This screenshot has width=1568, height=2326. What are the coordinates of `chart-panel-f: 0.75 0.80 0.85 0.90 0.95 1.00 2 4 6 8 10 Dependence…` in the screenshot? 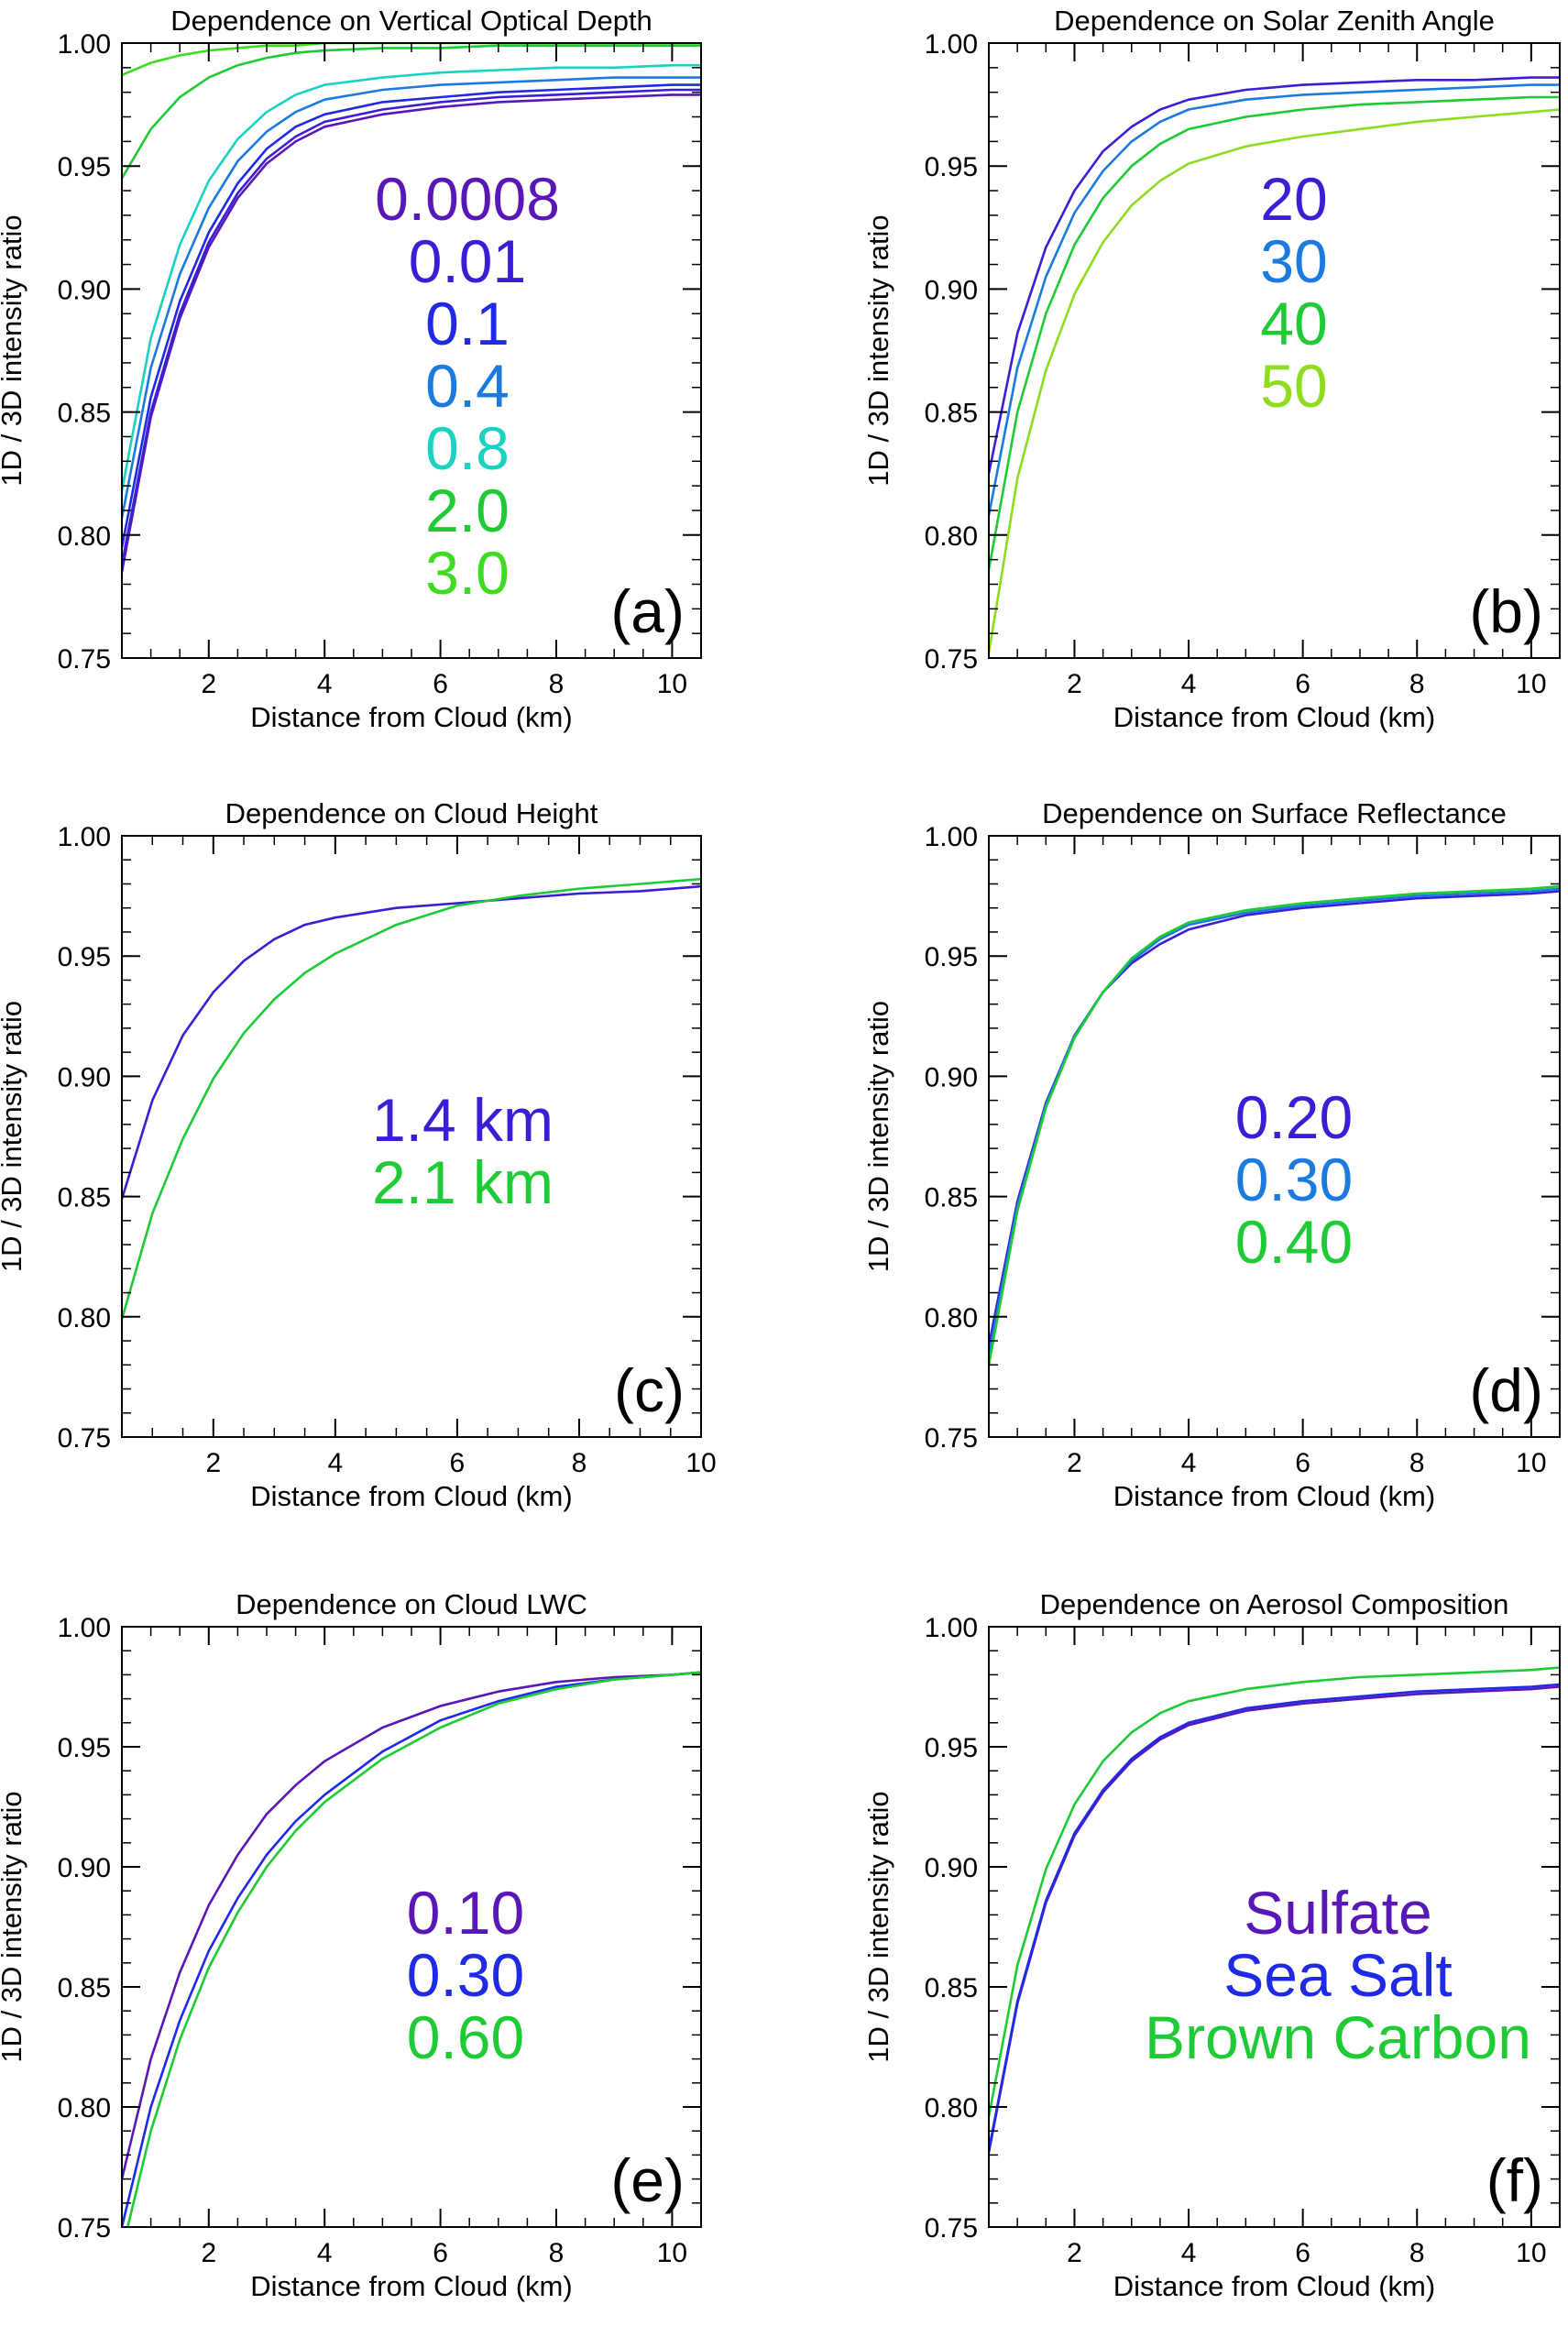 It's located at (1211, 1945).